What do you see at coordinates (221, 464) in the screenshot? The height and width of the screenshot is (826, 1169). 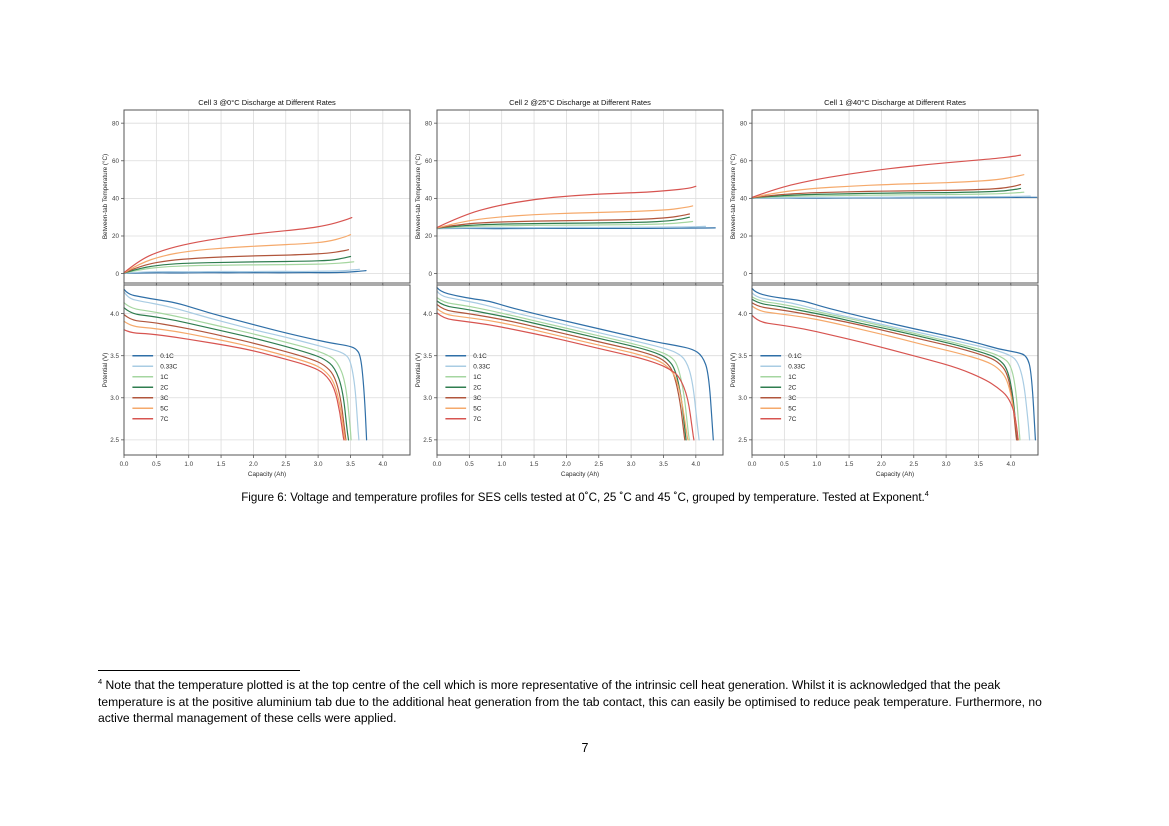 I see `x-tick-label: 1.5` at bounding box center [221, 464].